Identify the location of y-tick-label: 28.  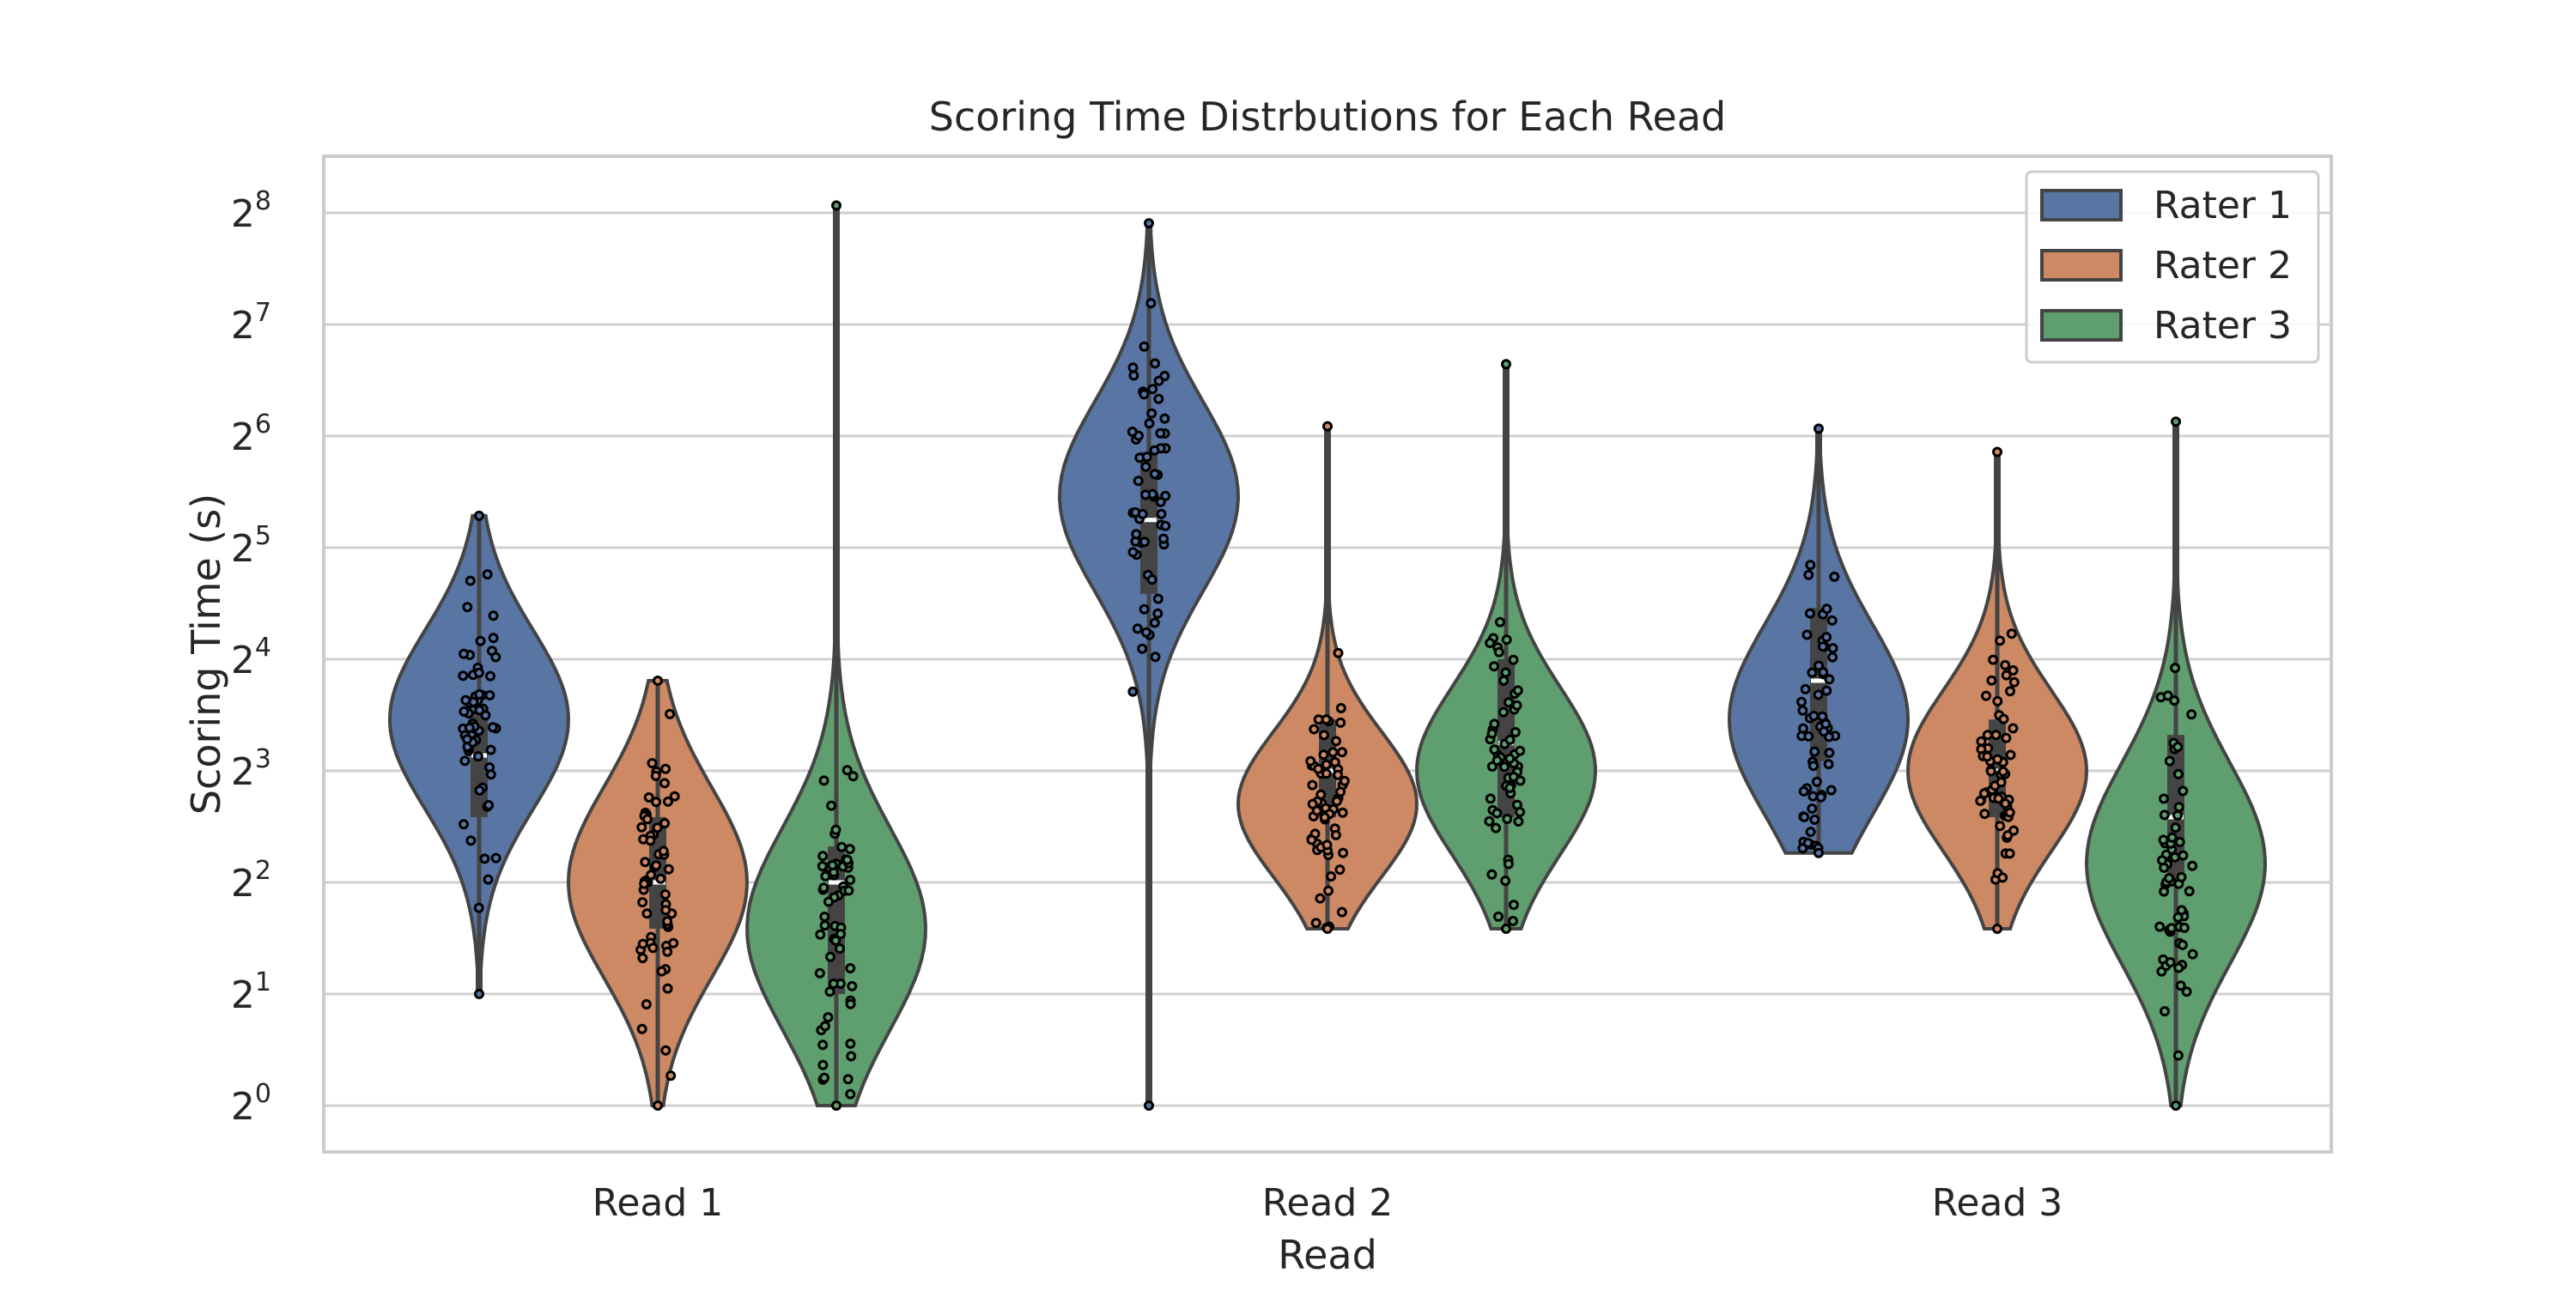
(251, 211).